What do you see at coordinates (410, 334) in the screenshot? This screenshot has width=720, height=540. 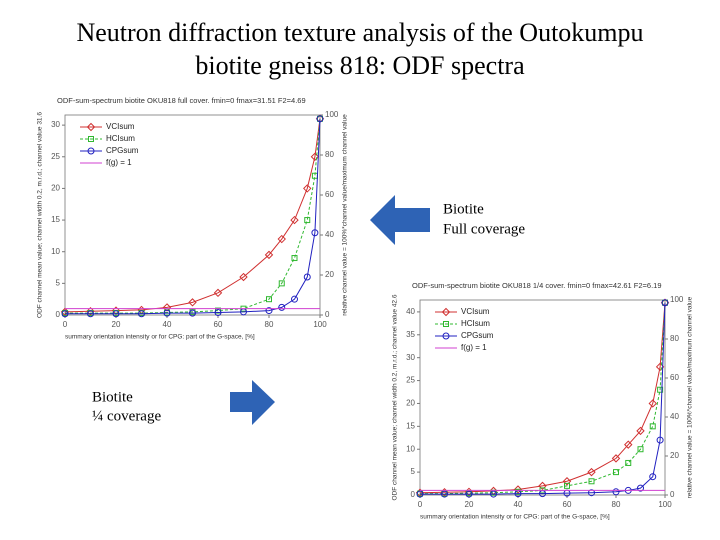 I see `y-tick-label: 35` at bounding box center [410, 334].